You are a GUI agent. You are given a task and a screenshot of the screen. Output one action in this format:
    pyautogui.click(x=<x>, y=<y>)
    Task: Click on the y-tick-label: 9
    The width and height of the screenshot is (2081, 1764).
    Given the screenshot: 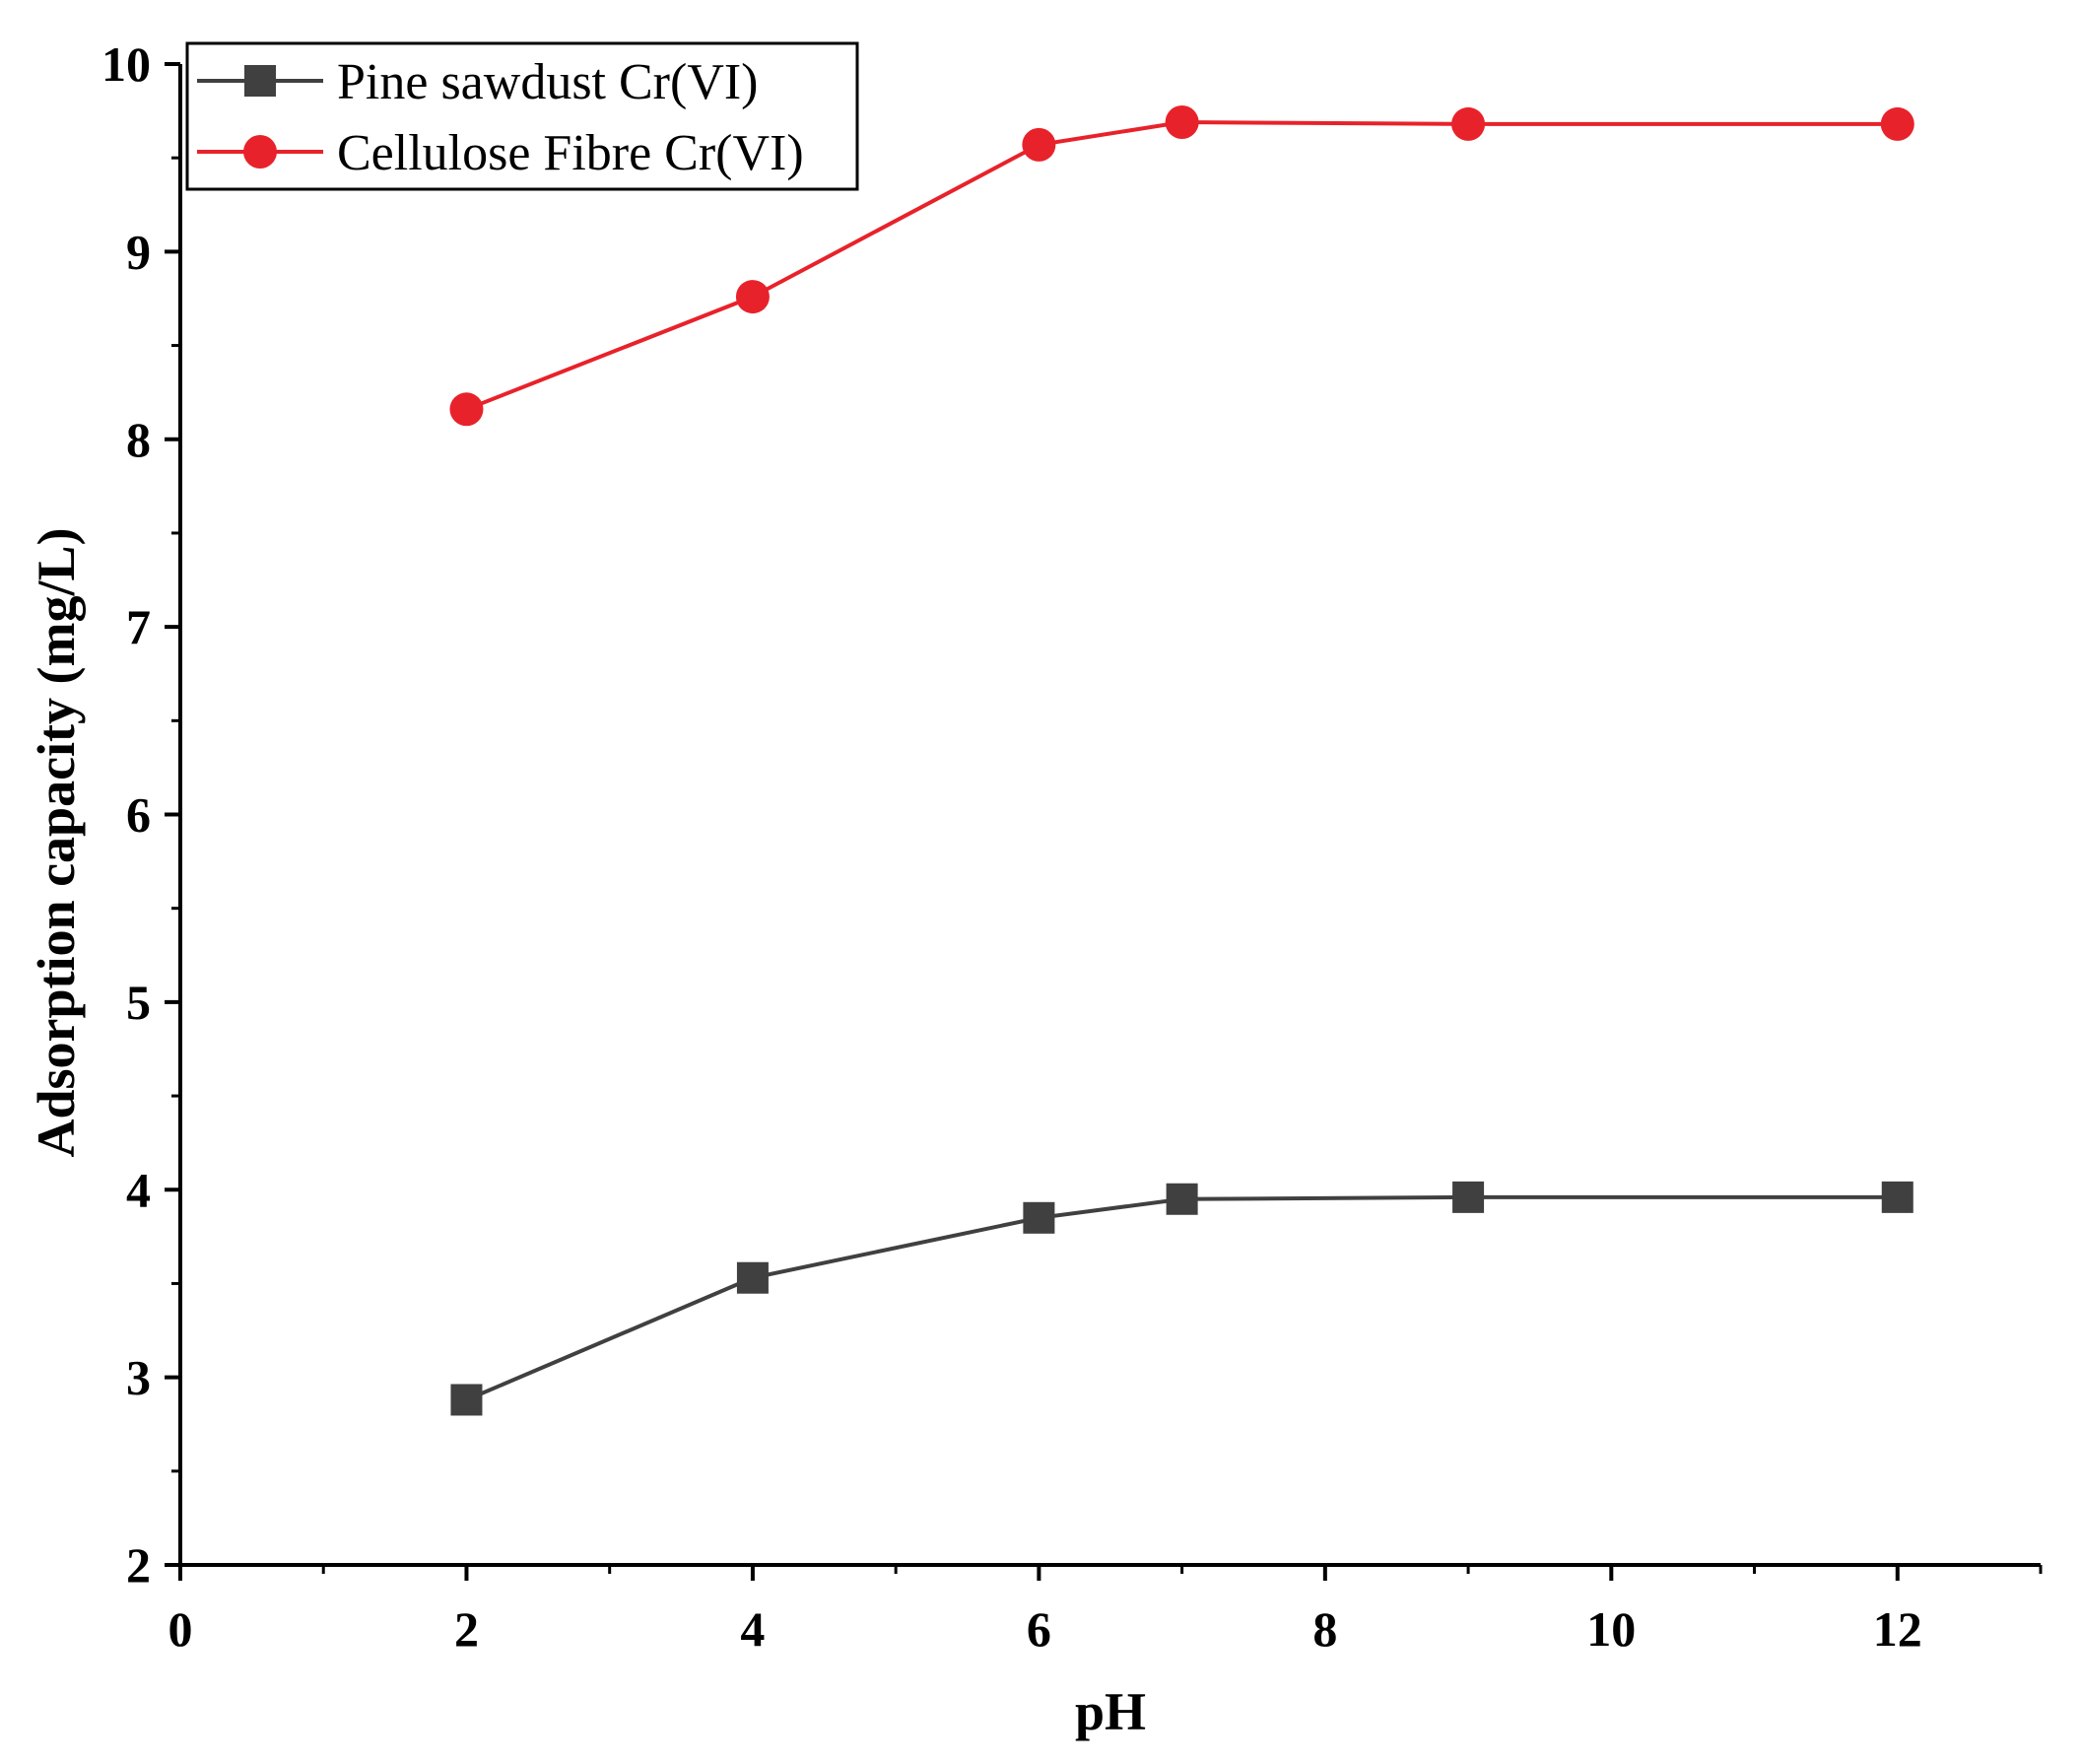 What is the action you would take?
    pyautogui.click(x=138, y=251)
    